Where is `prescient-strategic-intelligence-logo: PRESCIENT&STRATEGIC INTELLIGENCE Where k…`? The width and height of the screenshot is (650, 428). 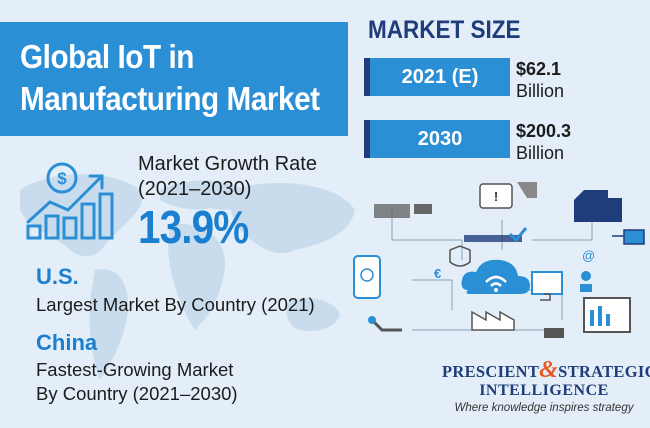 prescient-strategic-intelligence-logo: PRESCIENT&STRATEGIC INTELLIGENCE Where k… is located at coordinates (546, 391).